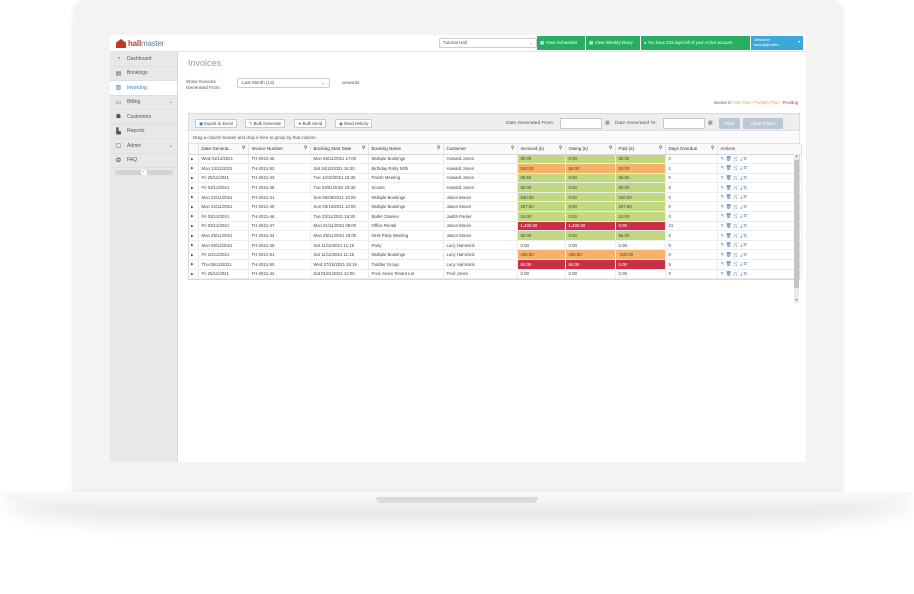 The image size is (914, 594). Describe the element at coordinates (223, 149) in the screenshot. I see `col-date-generated: Date Generat... ⚲` at that location.